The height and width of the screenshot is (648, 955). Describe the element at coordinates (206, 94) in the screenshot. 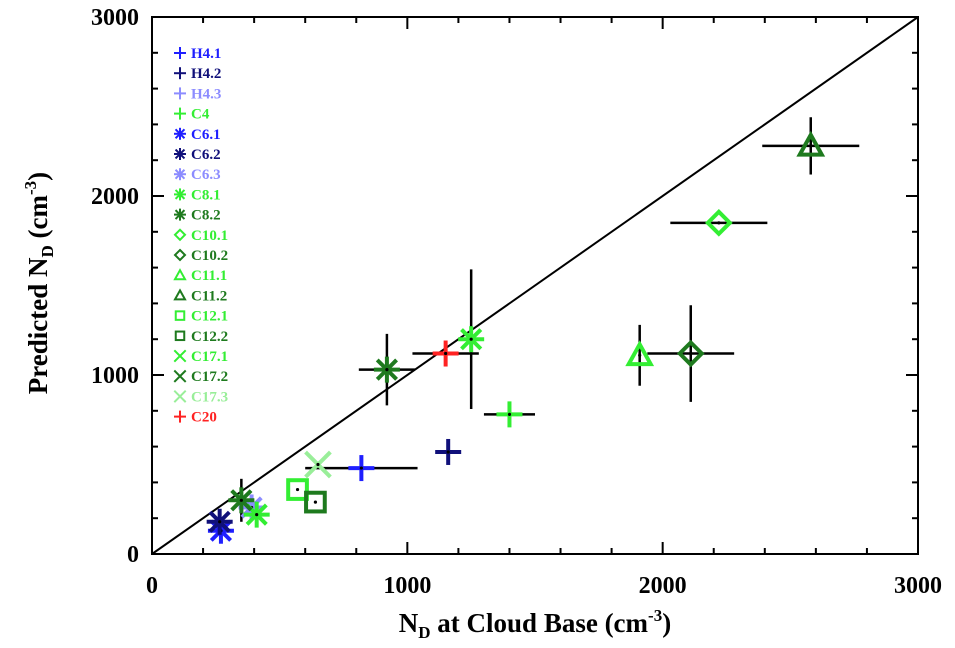

I see `legend-label: H4.3` at that location.